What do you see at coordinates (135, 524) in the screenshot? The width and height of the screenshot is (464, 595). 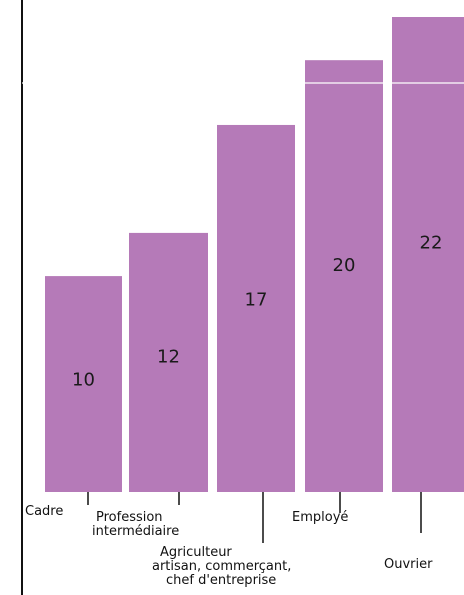 I see `category-label-1: Profession intermédiaire` at bounding box center [135, 524].